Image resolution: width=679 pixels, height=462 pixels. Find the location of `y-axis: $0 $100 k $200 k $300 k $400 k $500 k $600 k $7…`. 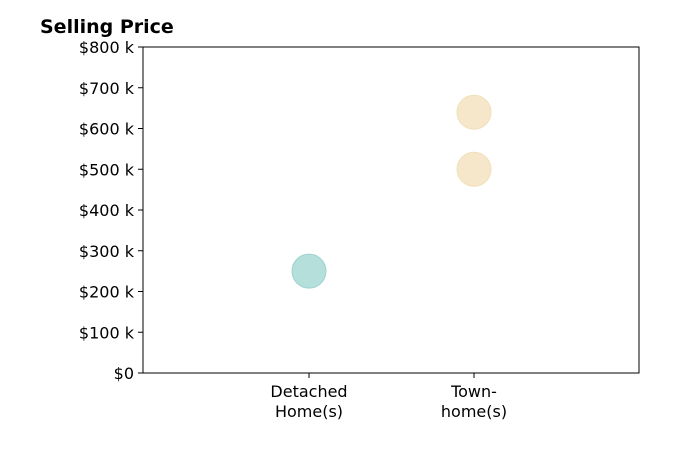

y-axis: $0 $100 k $200 k $300 k $400 k $500 k $600 k $7… is located at coordinates (111, 210).